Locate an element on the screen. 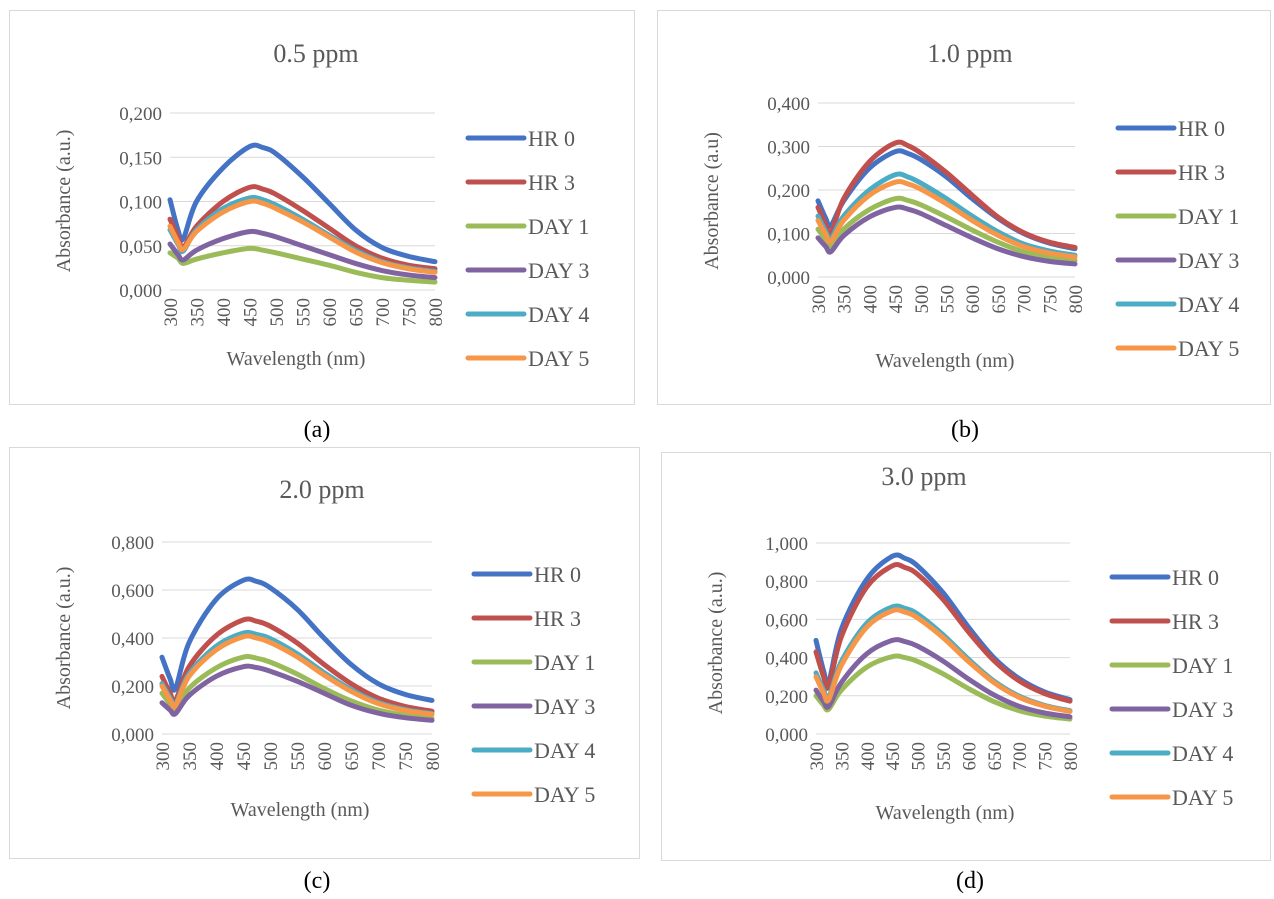  caption-d: (d) is located at coordinates (970, 881).